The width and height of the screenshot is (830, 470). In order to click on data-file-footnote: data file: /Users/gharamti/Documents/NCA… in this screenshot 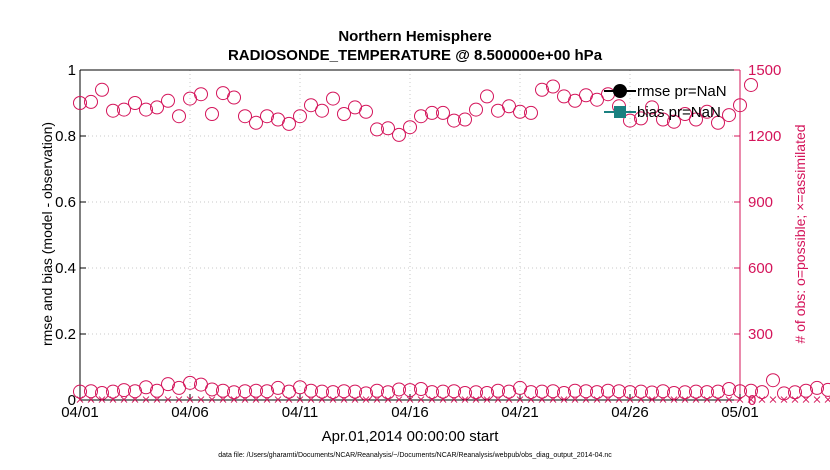, I will do `click(415, 455)`.